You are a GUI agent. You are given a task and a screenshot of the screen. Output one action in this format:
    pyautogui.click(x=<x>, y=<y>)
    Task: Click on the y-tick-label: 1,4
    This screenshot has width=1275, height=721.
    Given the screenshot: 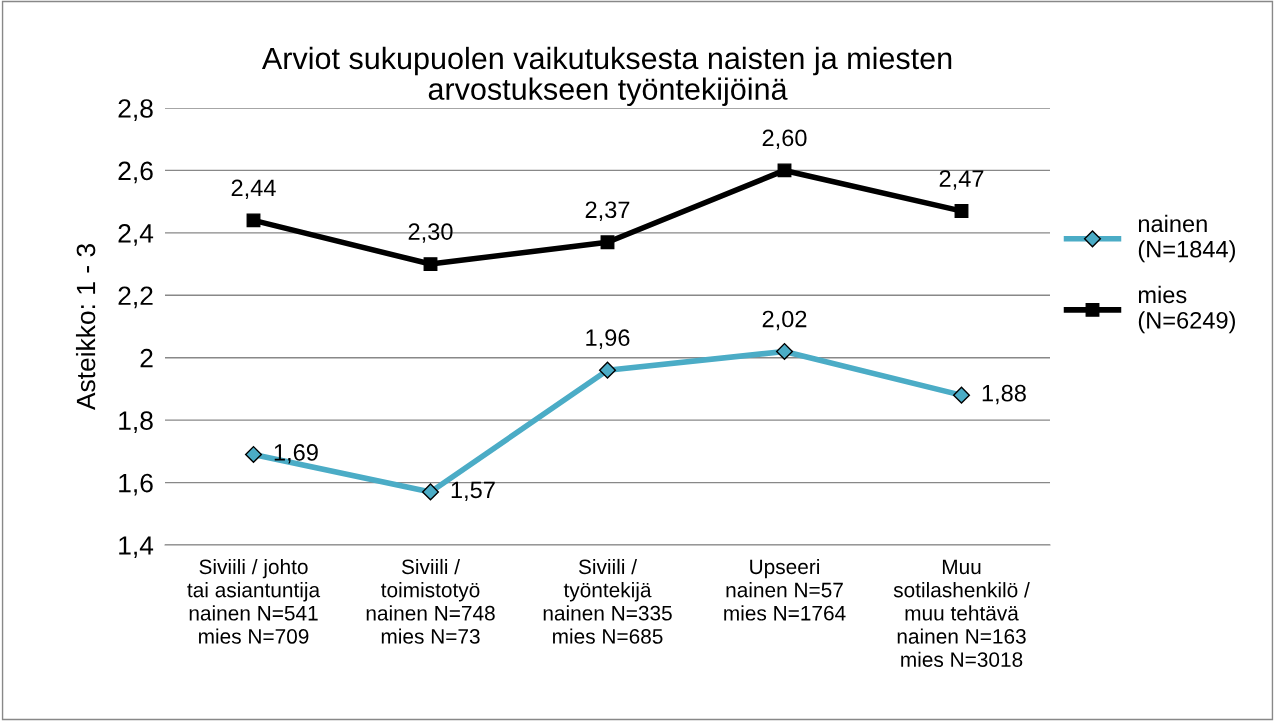 What is the action you would take?
    pyautogui.click(x=136, y=547)
    